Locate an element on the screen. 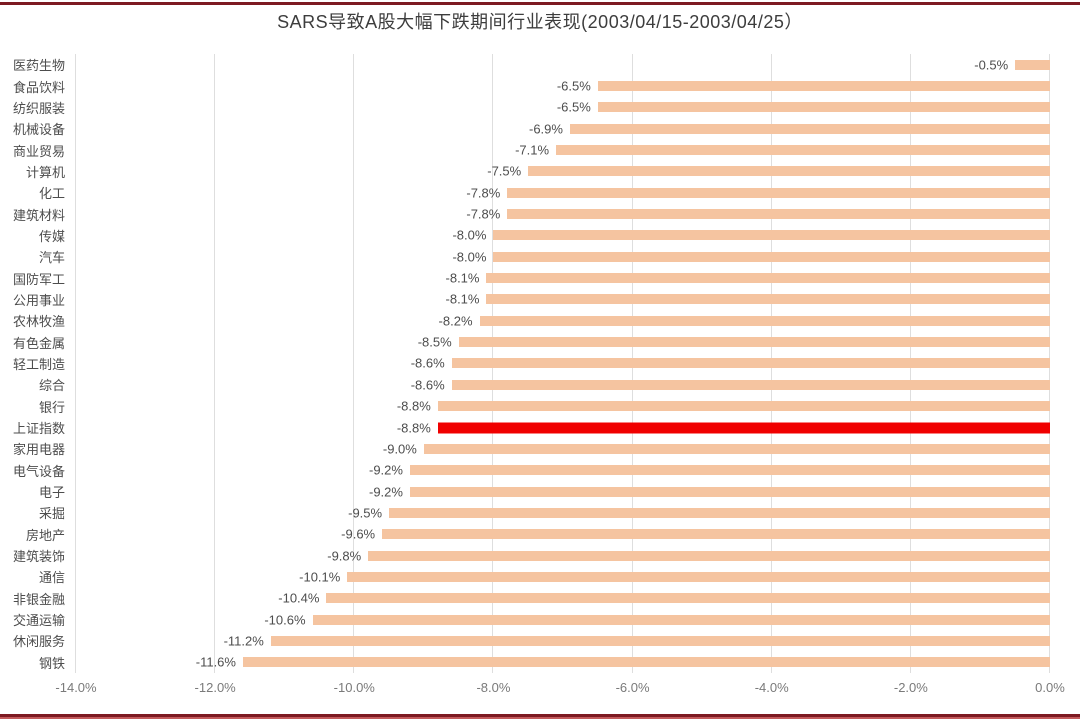  bar-track: -7.1% is located at coordinates (563, 149).